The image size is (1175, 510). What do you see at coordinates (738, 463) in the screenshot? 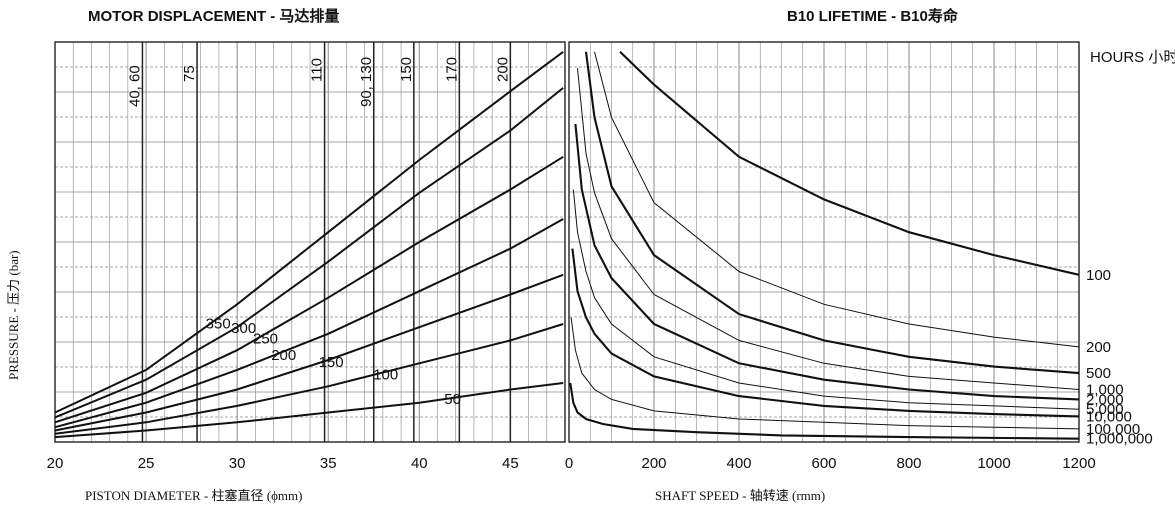
I see `right-x-tick-label: 400` at bounding box center [738, 463].